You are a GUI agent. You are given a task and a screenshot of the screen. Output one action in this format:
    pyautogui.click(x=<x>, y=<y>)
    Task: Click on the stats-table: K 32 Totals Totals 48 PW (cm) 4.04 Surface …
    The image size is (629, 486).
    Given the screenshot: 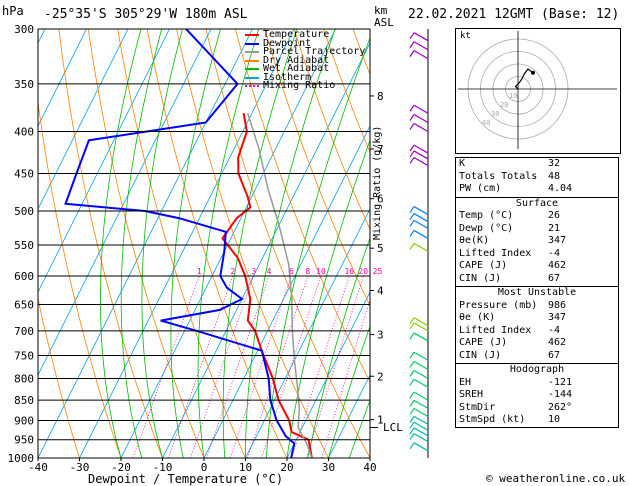 What is the action you would take?
    pyautogui.click(x=537, y=292)
    